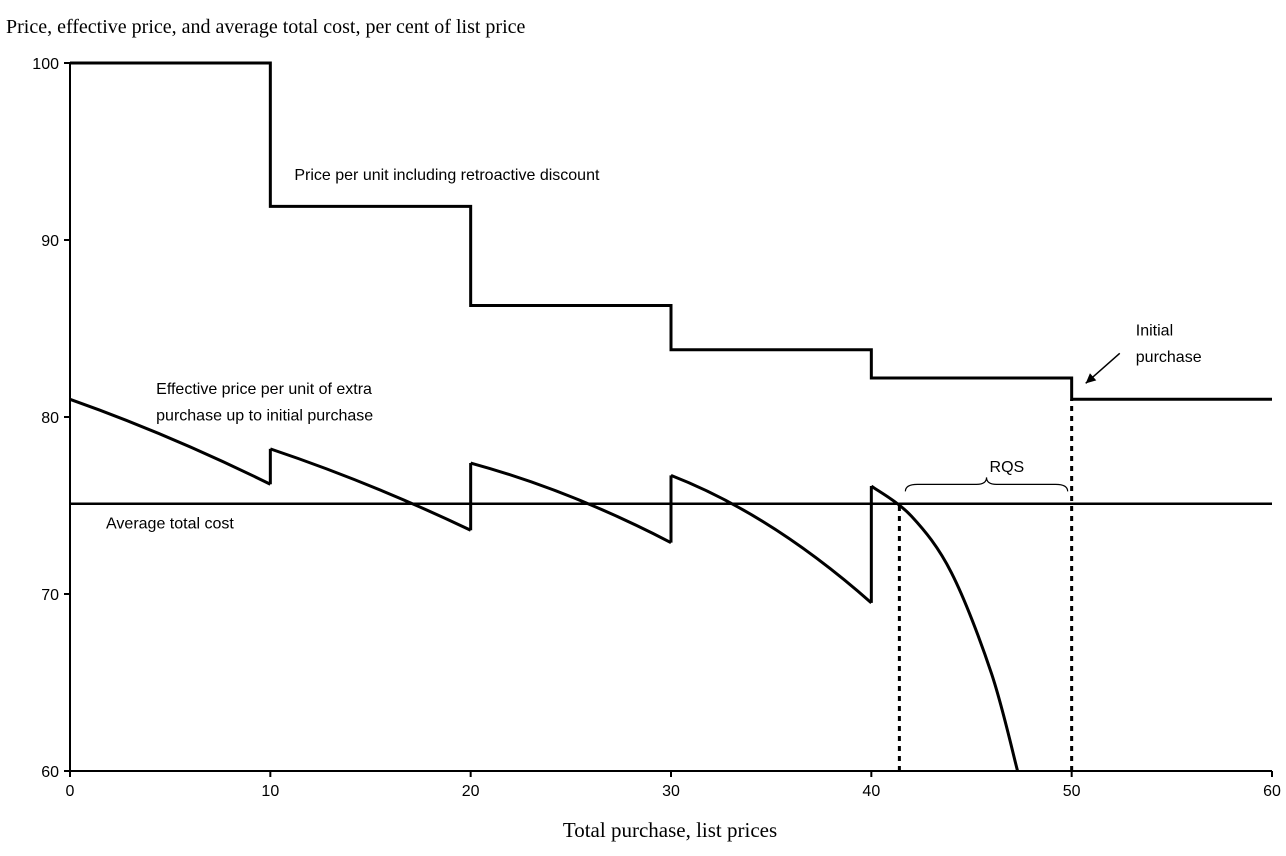  Describe the element at coordinates (50, 772) in the screenshot. I see `y-tick-label: 60` at that location.